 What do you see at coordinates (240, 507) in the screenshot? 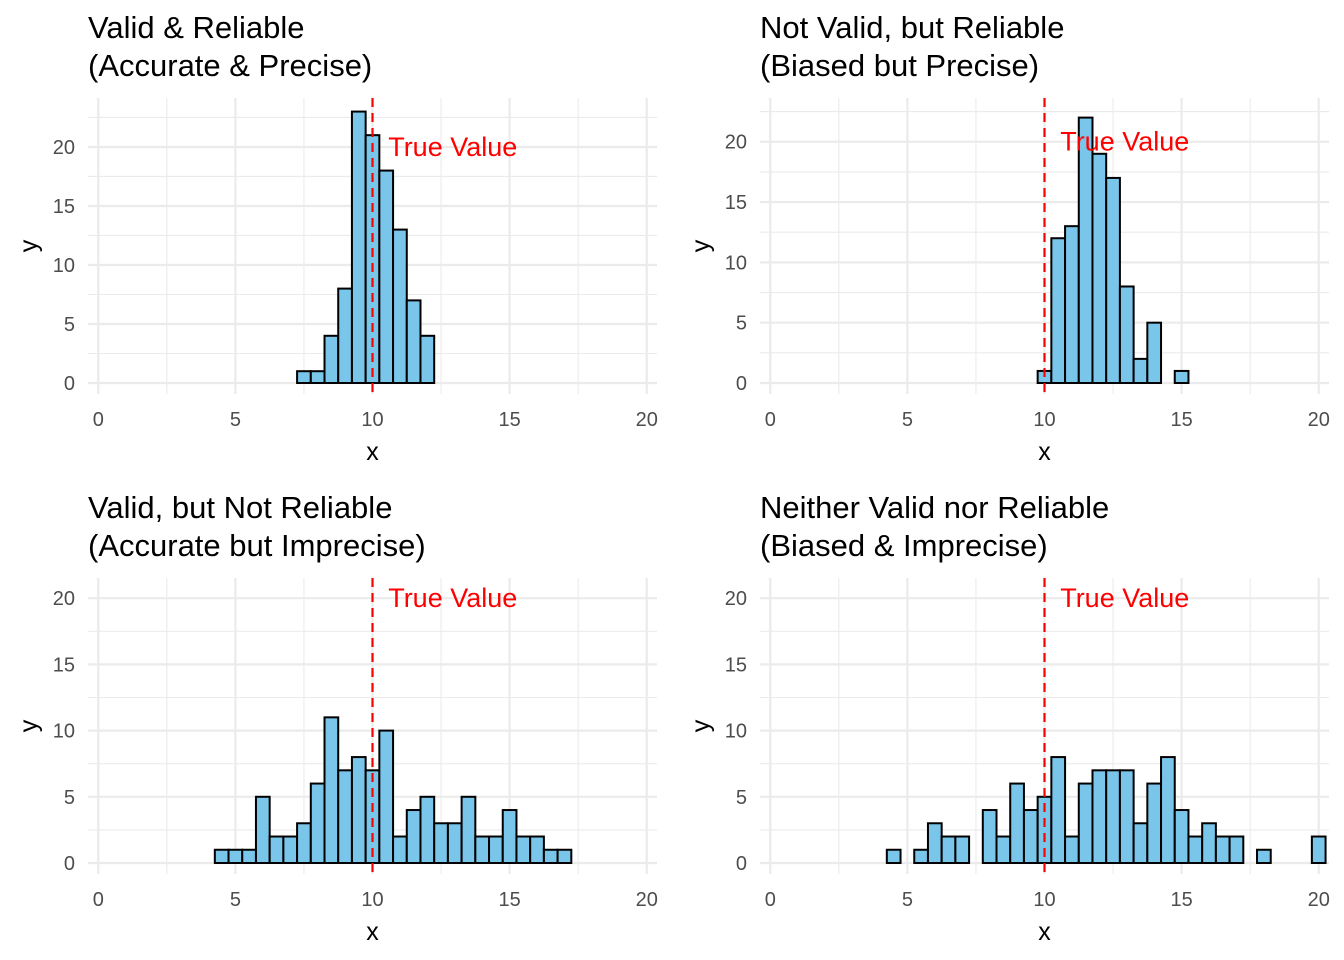
I see `panel-title: Valid, but Not Reliable` at bounding box center [240, 507].